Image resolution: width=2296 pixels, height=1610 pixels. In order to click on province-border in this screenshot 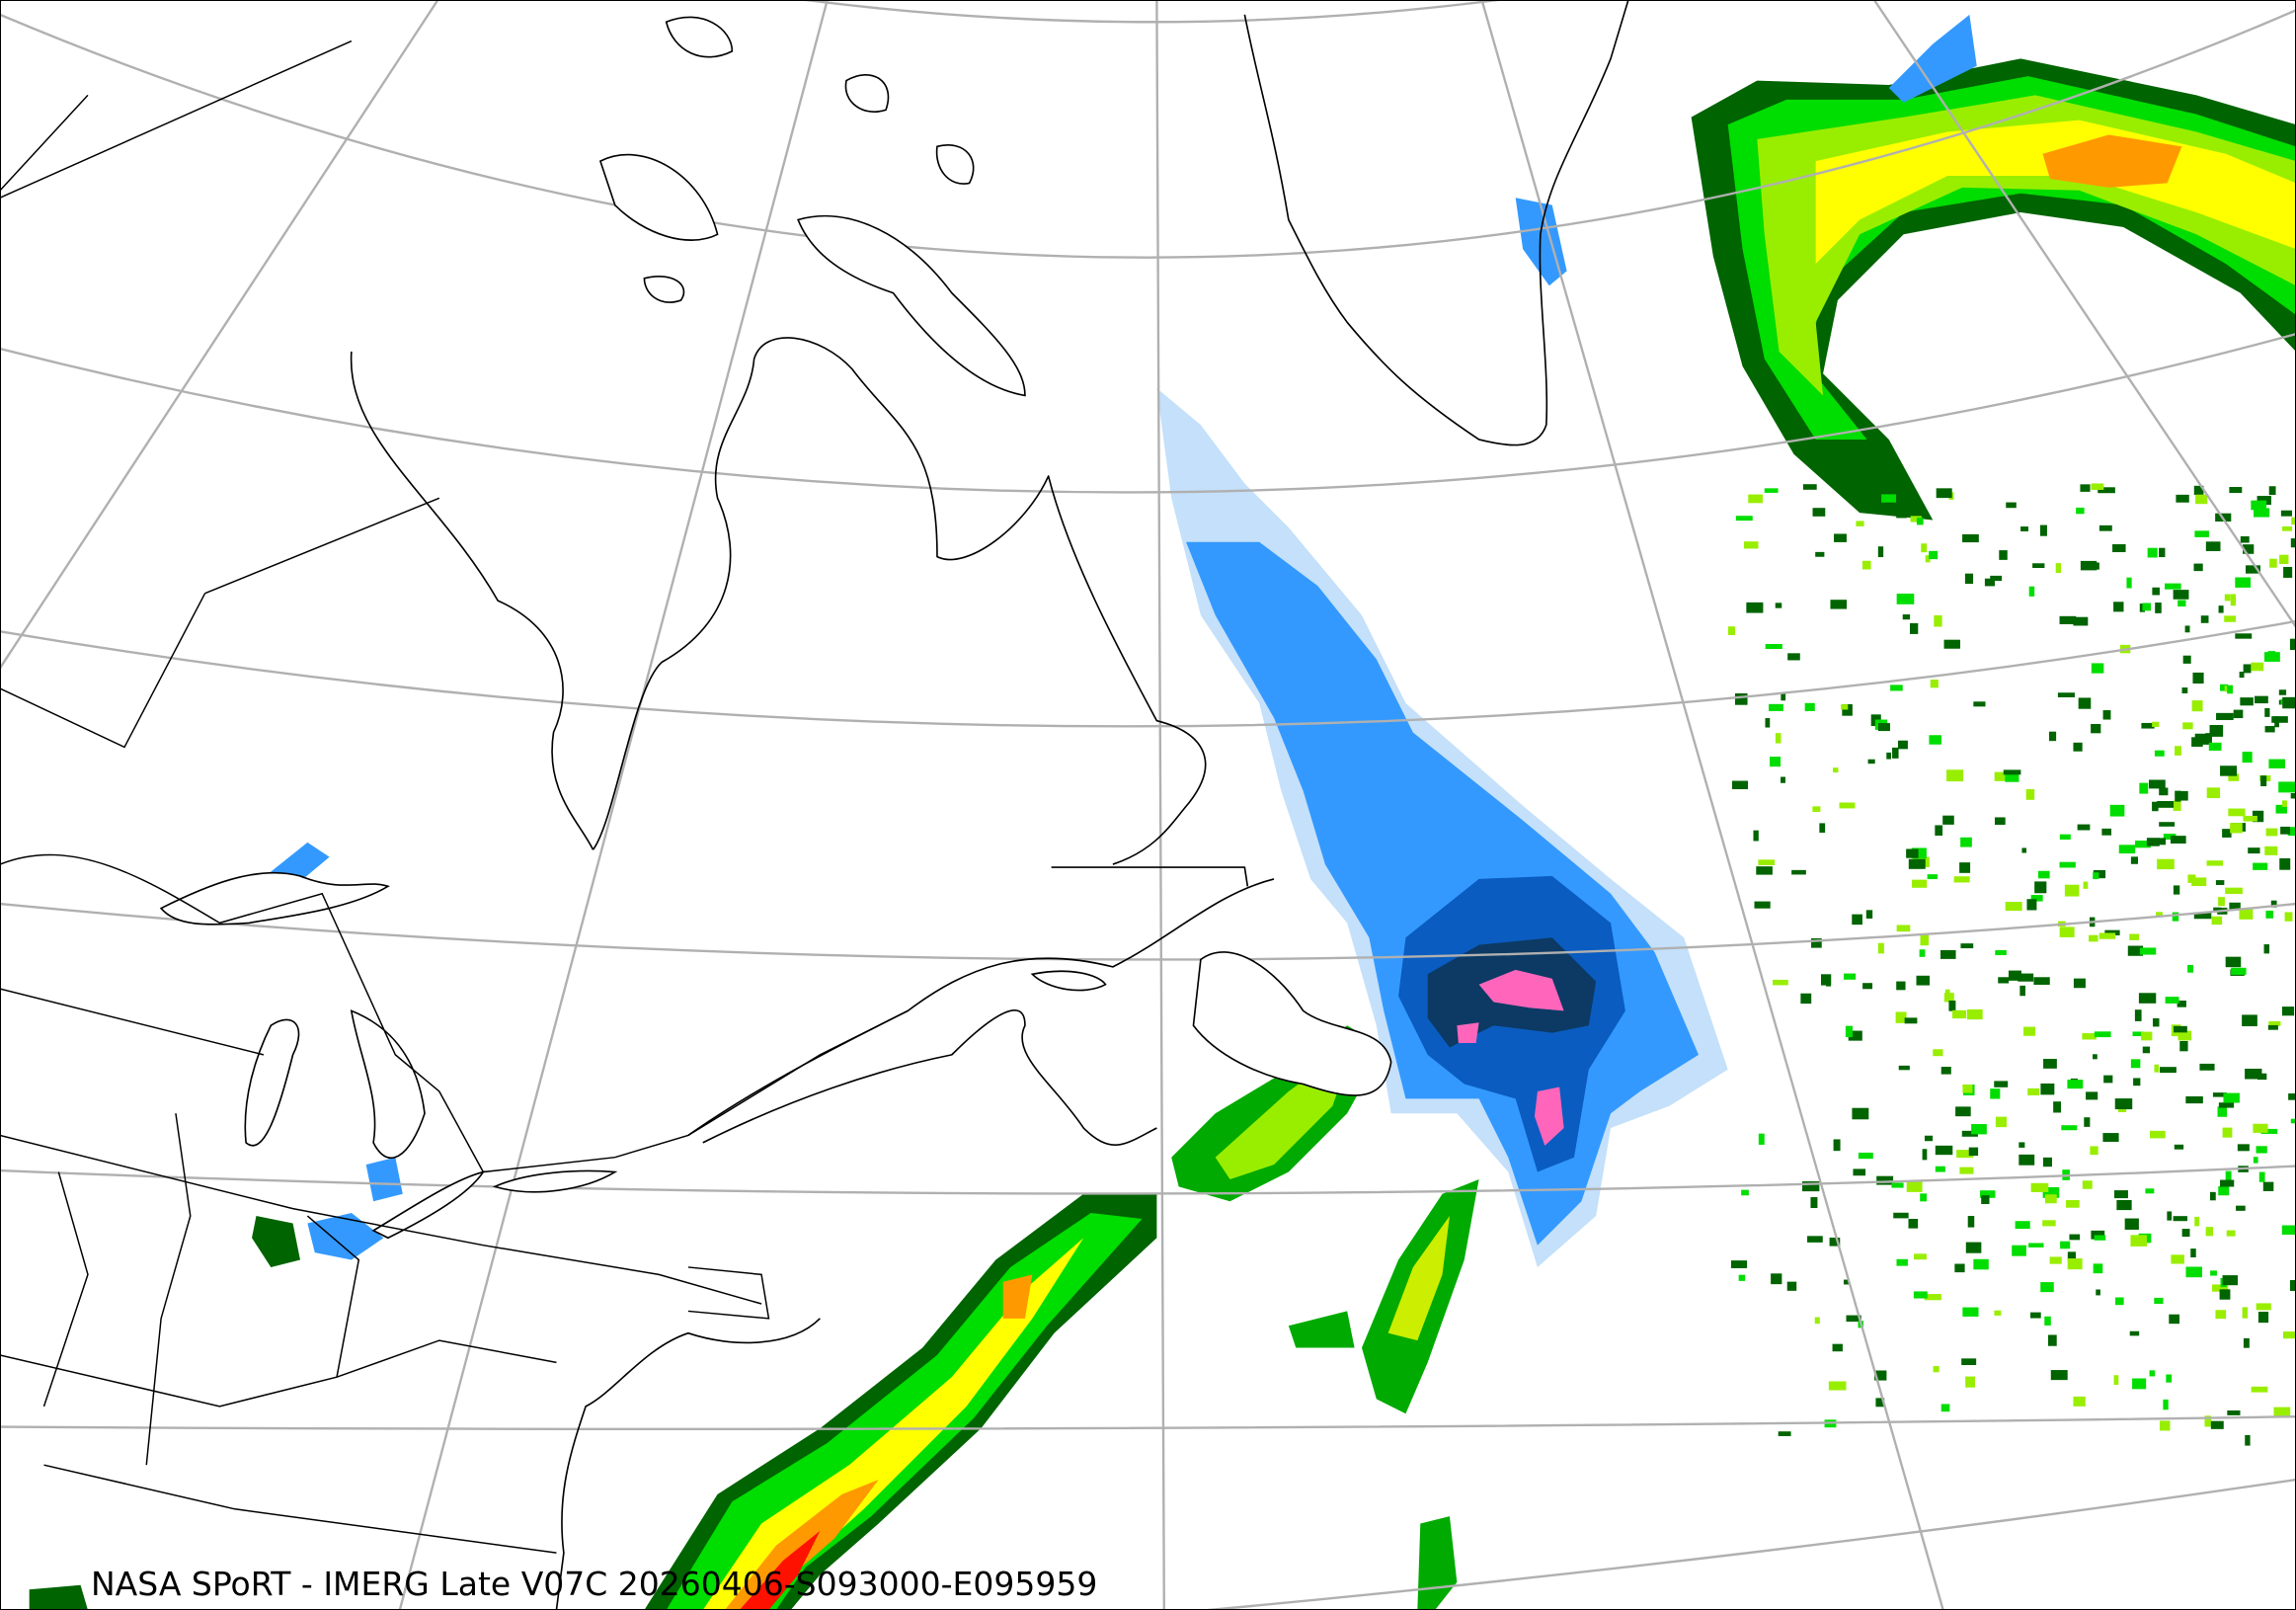, I will do `click(322, 546)`.